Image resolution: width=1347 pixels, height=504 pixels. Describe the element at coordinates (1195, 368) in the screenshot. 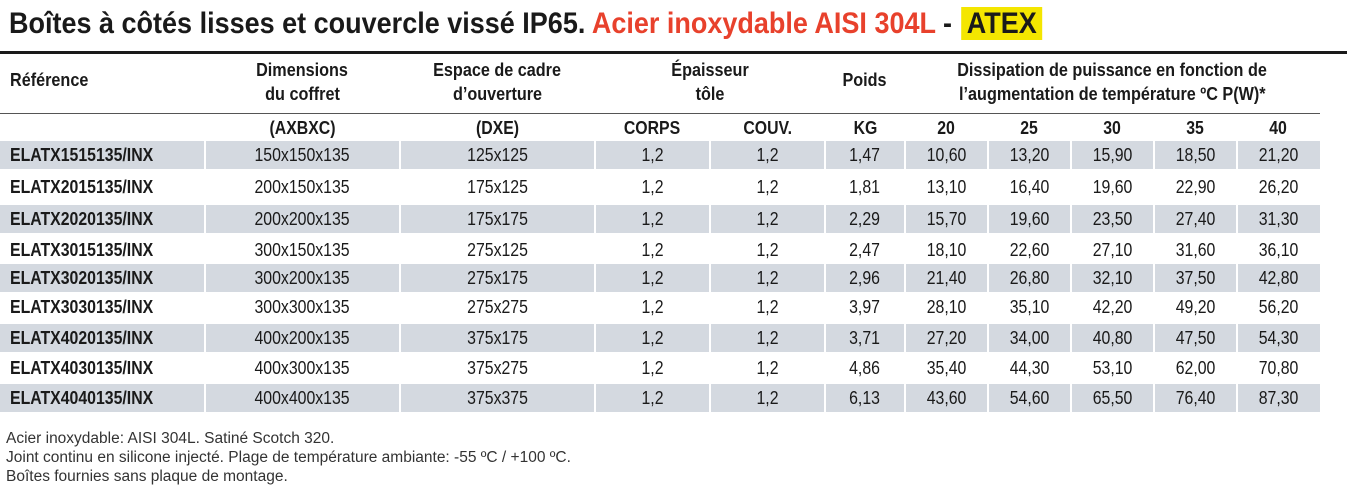

I see `cell-t35: 62,00` at that location.